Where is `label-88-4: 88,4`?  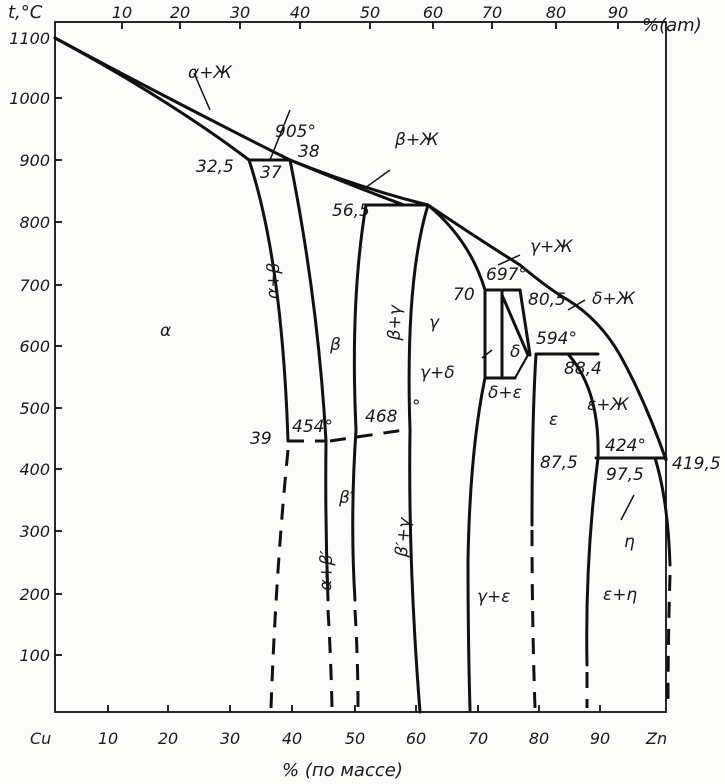 label-88-4: 88,4 is located at coordinates (583, 369).